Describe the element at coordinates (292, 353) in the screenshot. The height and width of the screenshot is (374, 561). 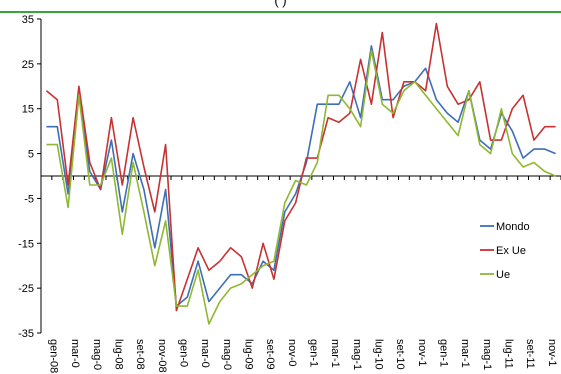
I see `x-tick-label: nov-0` at that location.